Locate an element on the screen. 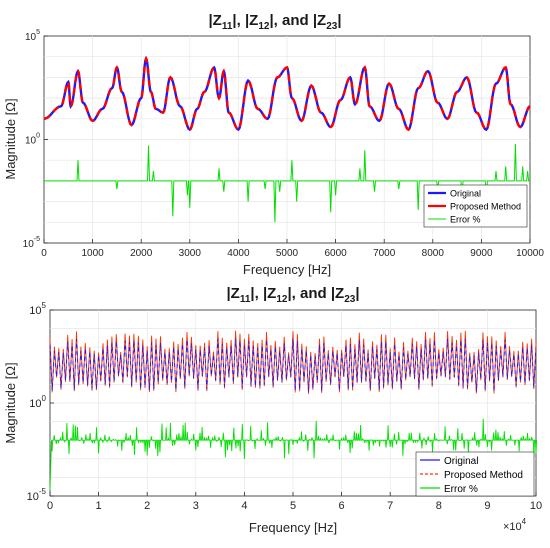 The image size is (550, 548). x-tick-label: 3000 is located at coordinates (190, 253).